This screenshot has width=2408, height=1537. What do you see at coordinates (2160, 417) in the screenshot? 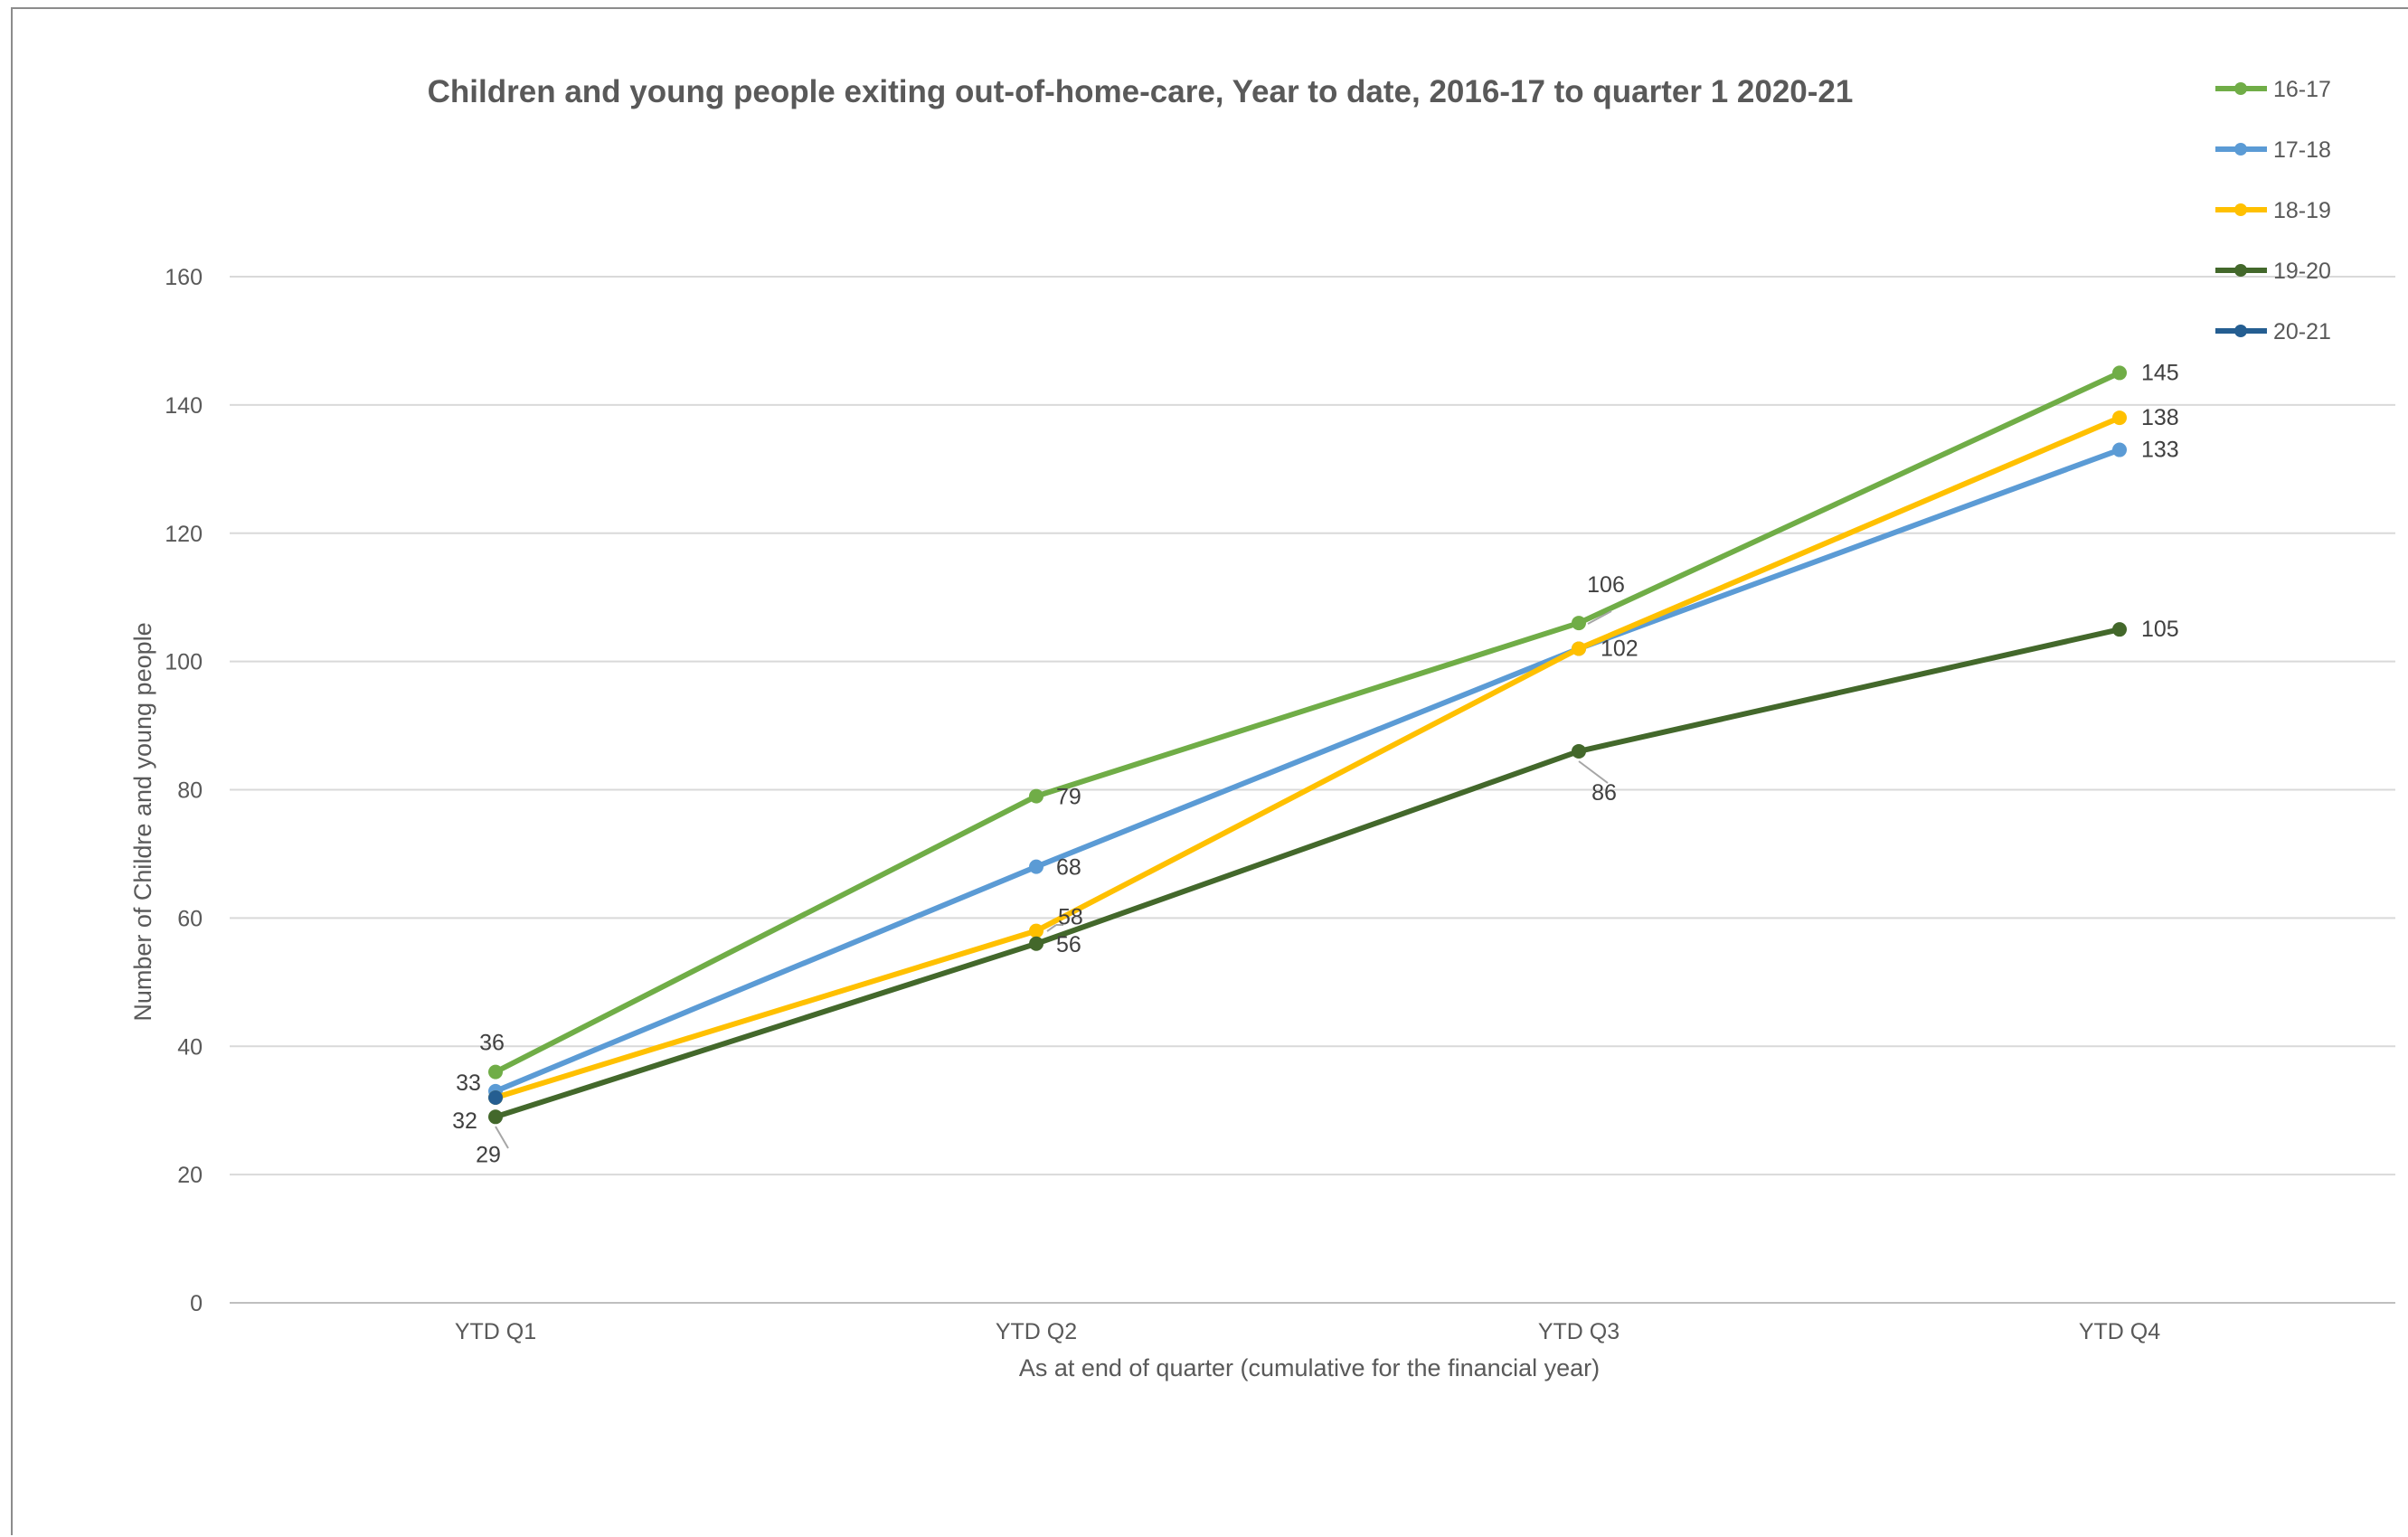
I see `data-label-18-19: 138` at bounding box center [2160, 417].